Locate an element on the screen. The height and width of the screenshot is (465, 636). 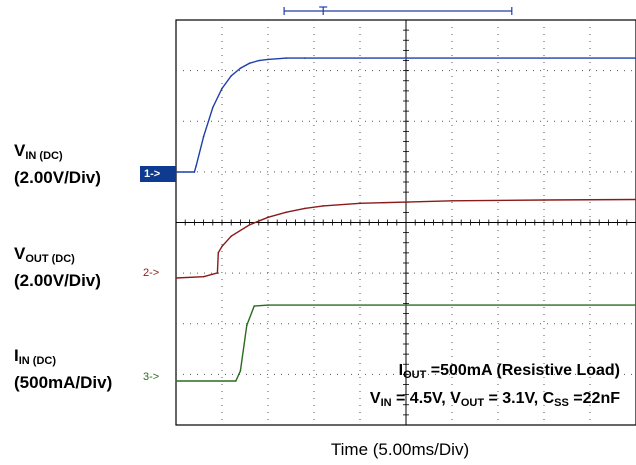
load-annotation: IOUT =500mA (Resistive Load) is located at coordinates (509, 371).